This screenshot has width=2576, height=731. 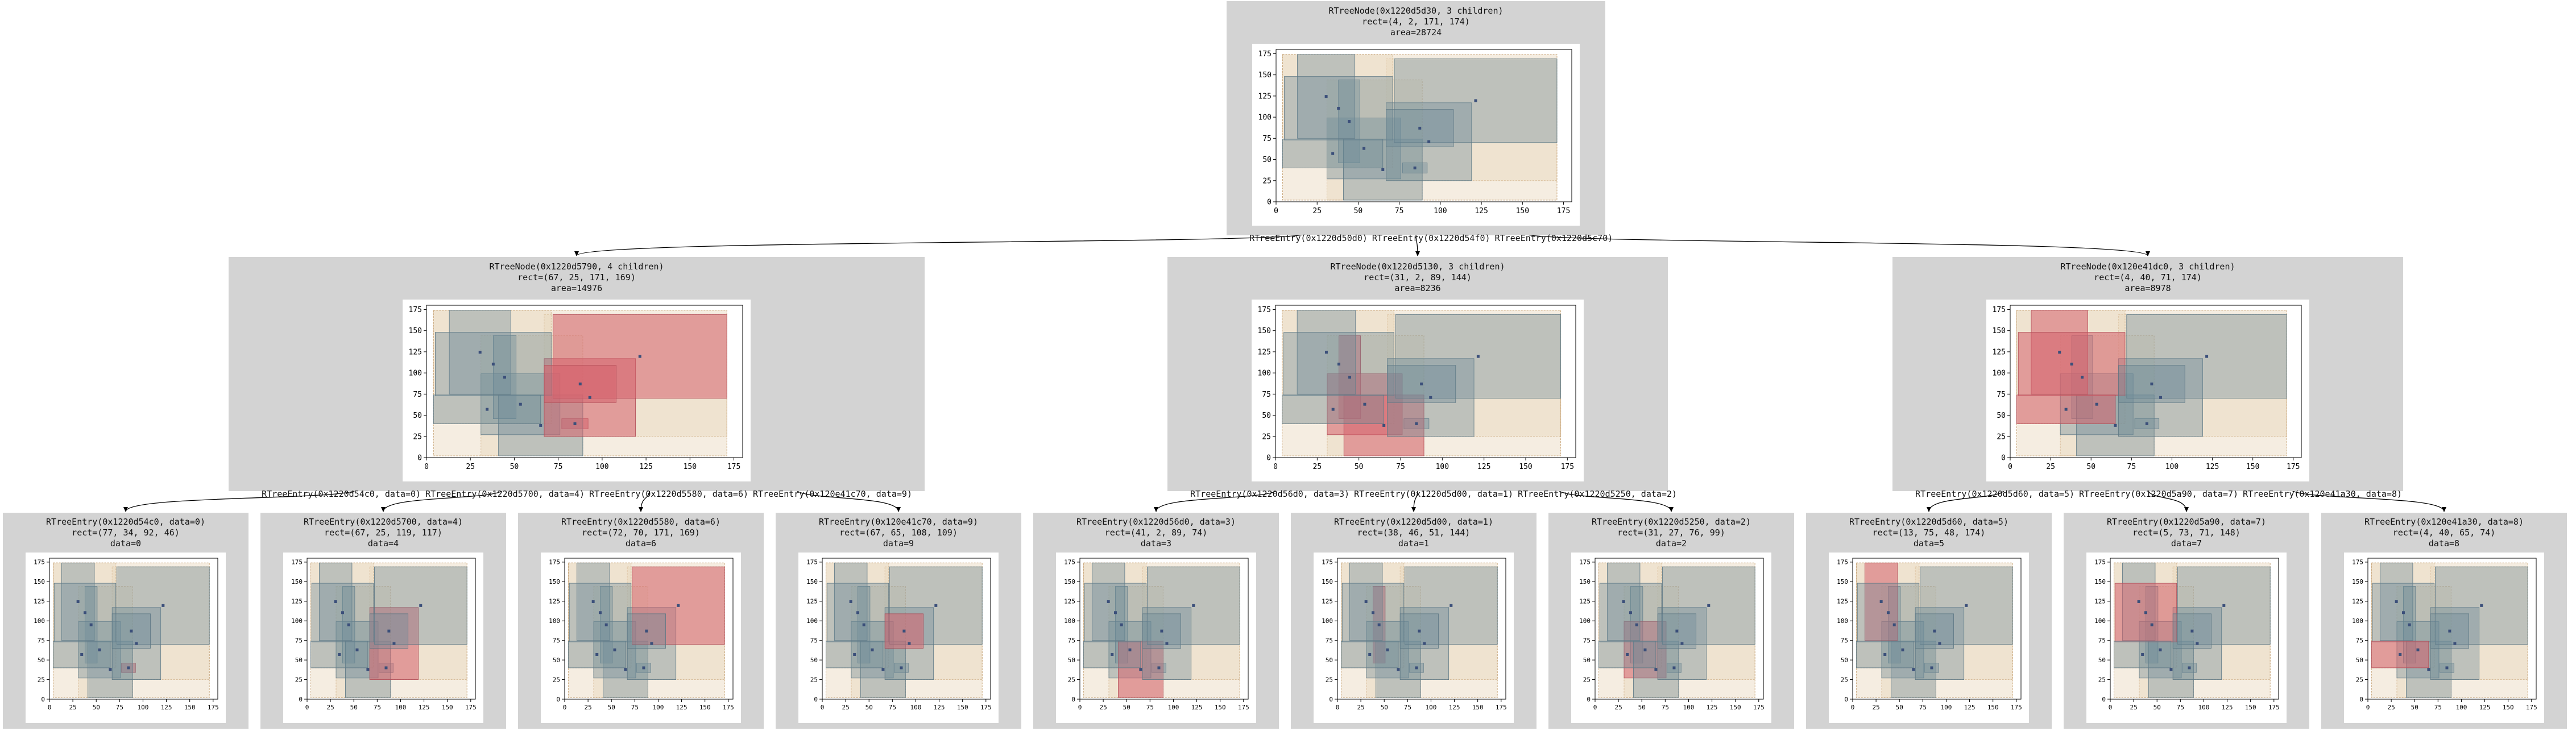 I want to click on x-tick-label: 125, so click(x=424, y=707).